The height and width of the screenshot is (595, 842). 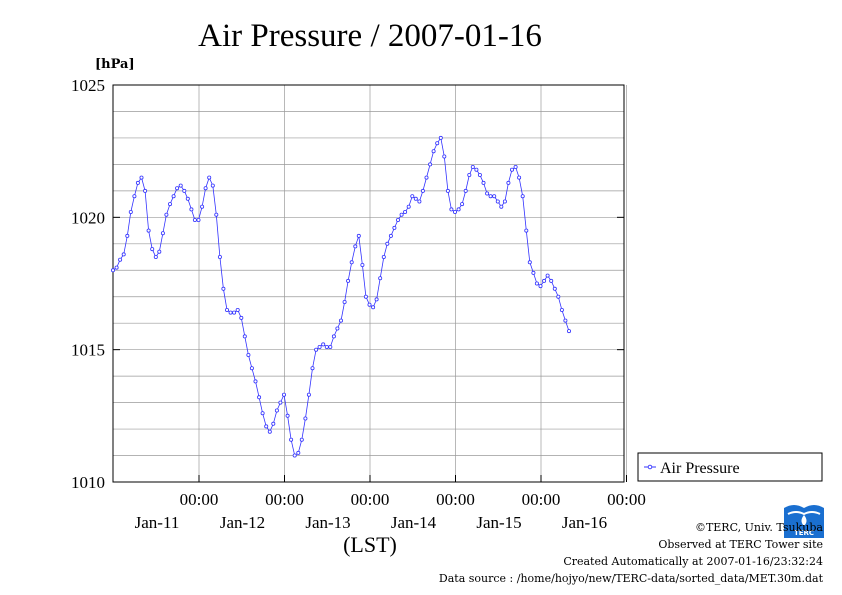 I want to click on footer-copyright: ©TERC, Univ. Tsukuba, so click(x=758, y=527).